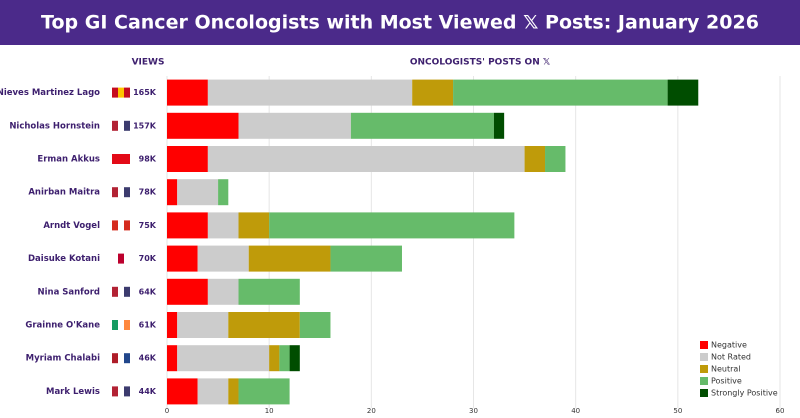 Image resolution: width=800 pixels, height=418 pixels. What do you see at coordinates (148, 291) in the screenshot?
I see `views-label: 64K` at bounding box center [148, 291].